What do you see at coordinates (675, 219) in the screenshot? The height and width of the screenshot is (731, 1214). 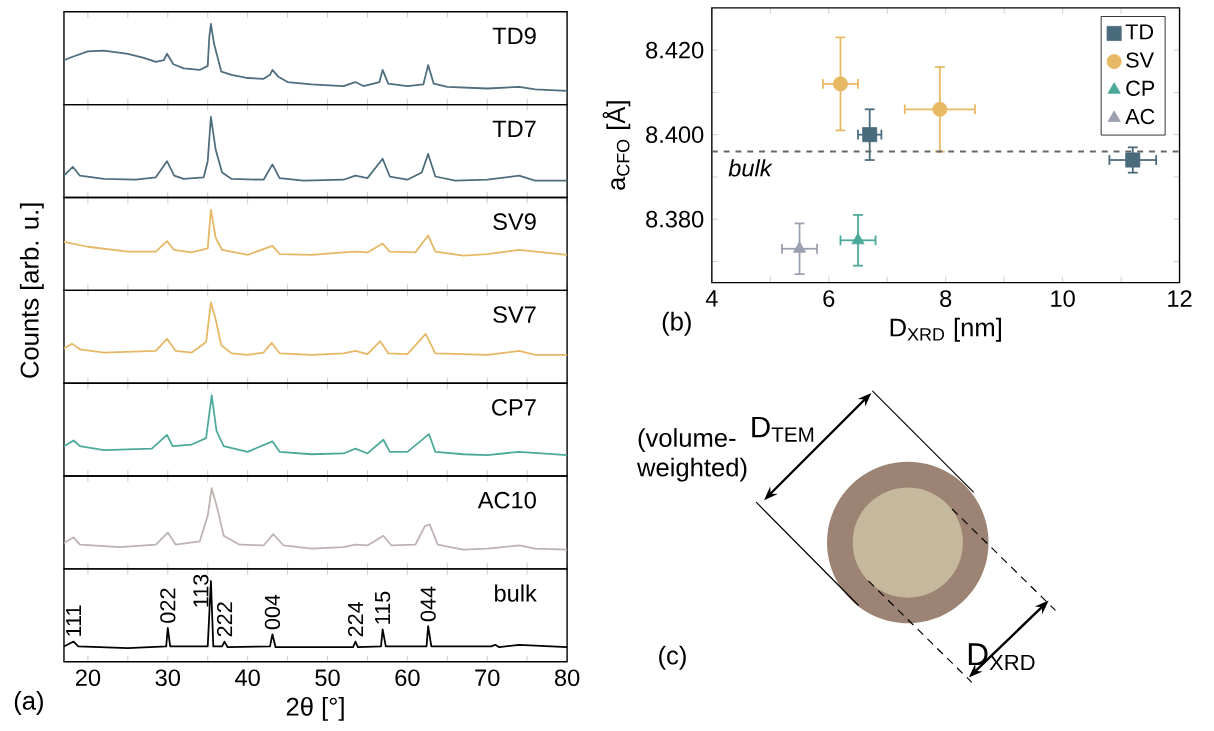 I see `y-tick-label: 8.380` at bounding box center [675, 219].